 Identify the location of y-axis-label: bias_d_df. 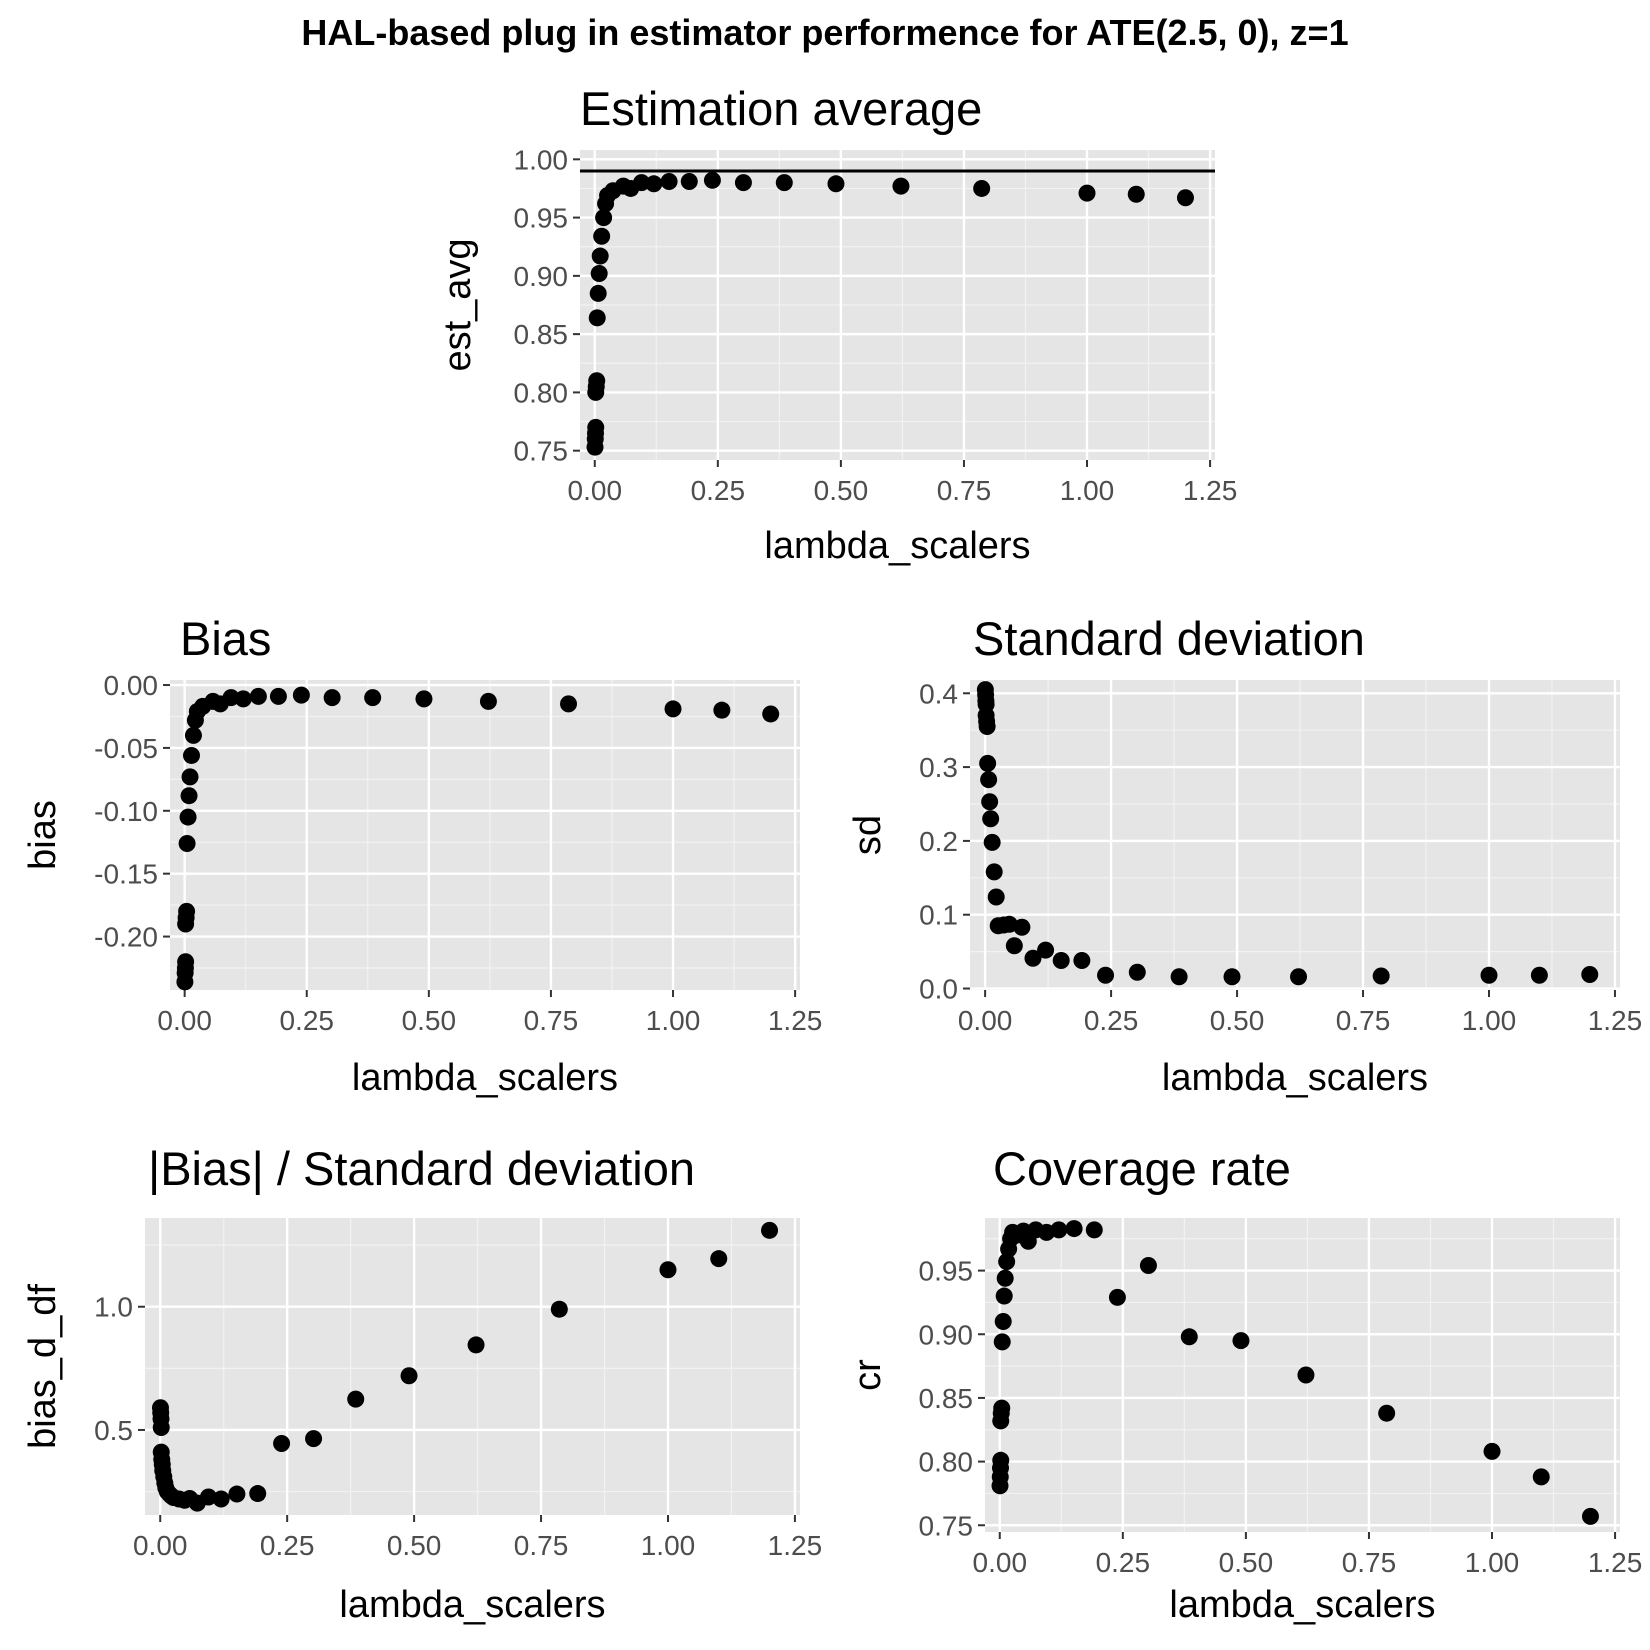
(43, 1366).